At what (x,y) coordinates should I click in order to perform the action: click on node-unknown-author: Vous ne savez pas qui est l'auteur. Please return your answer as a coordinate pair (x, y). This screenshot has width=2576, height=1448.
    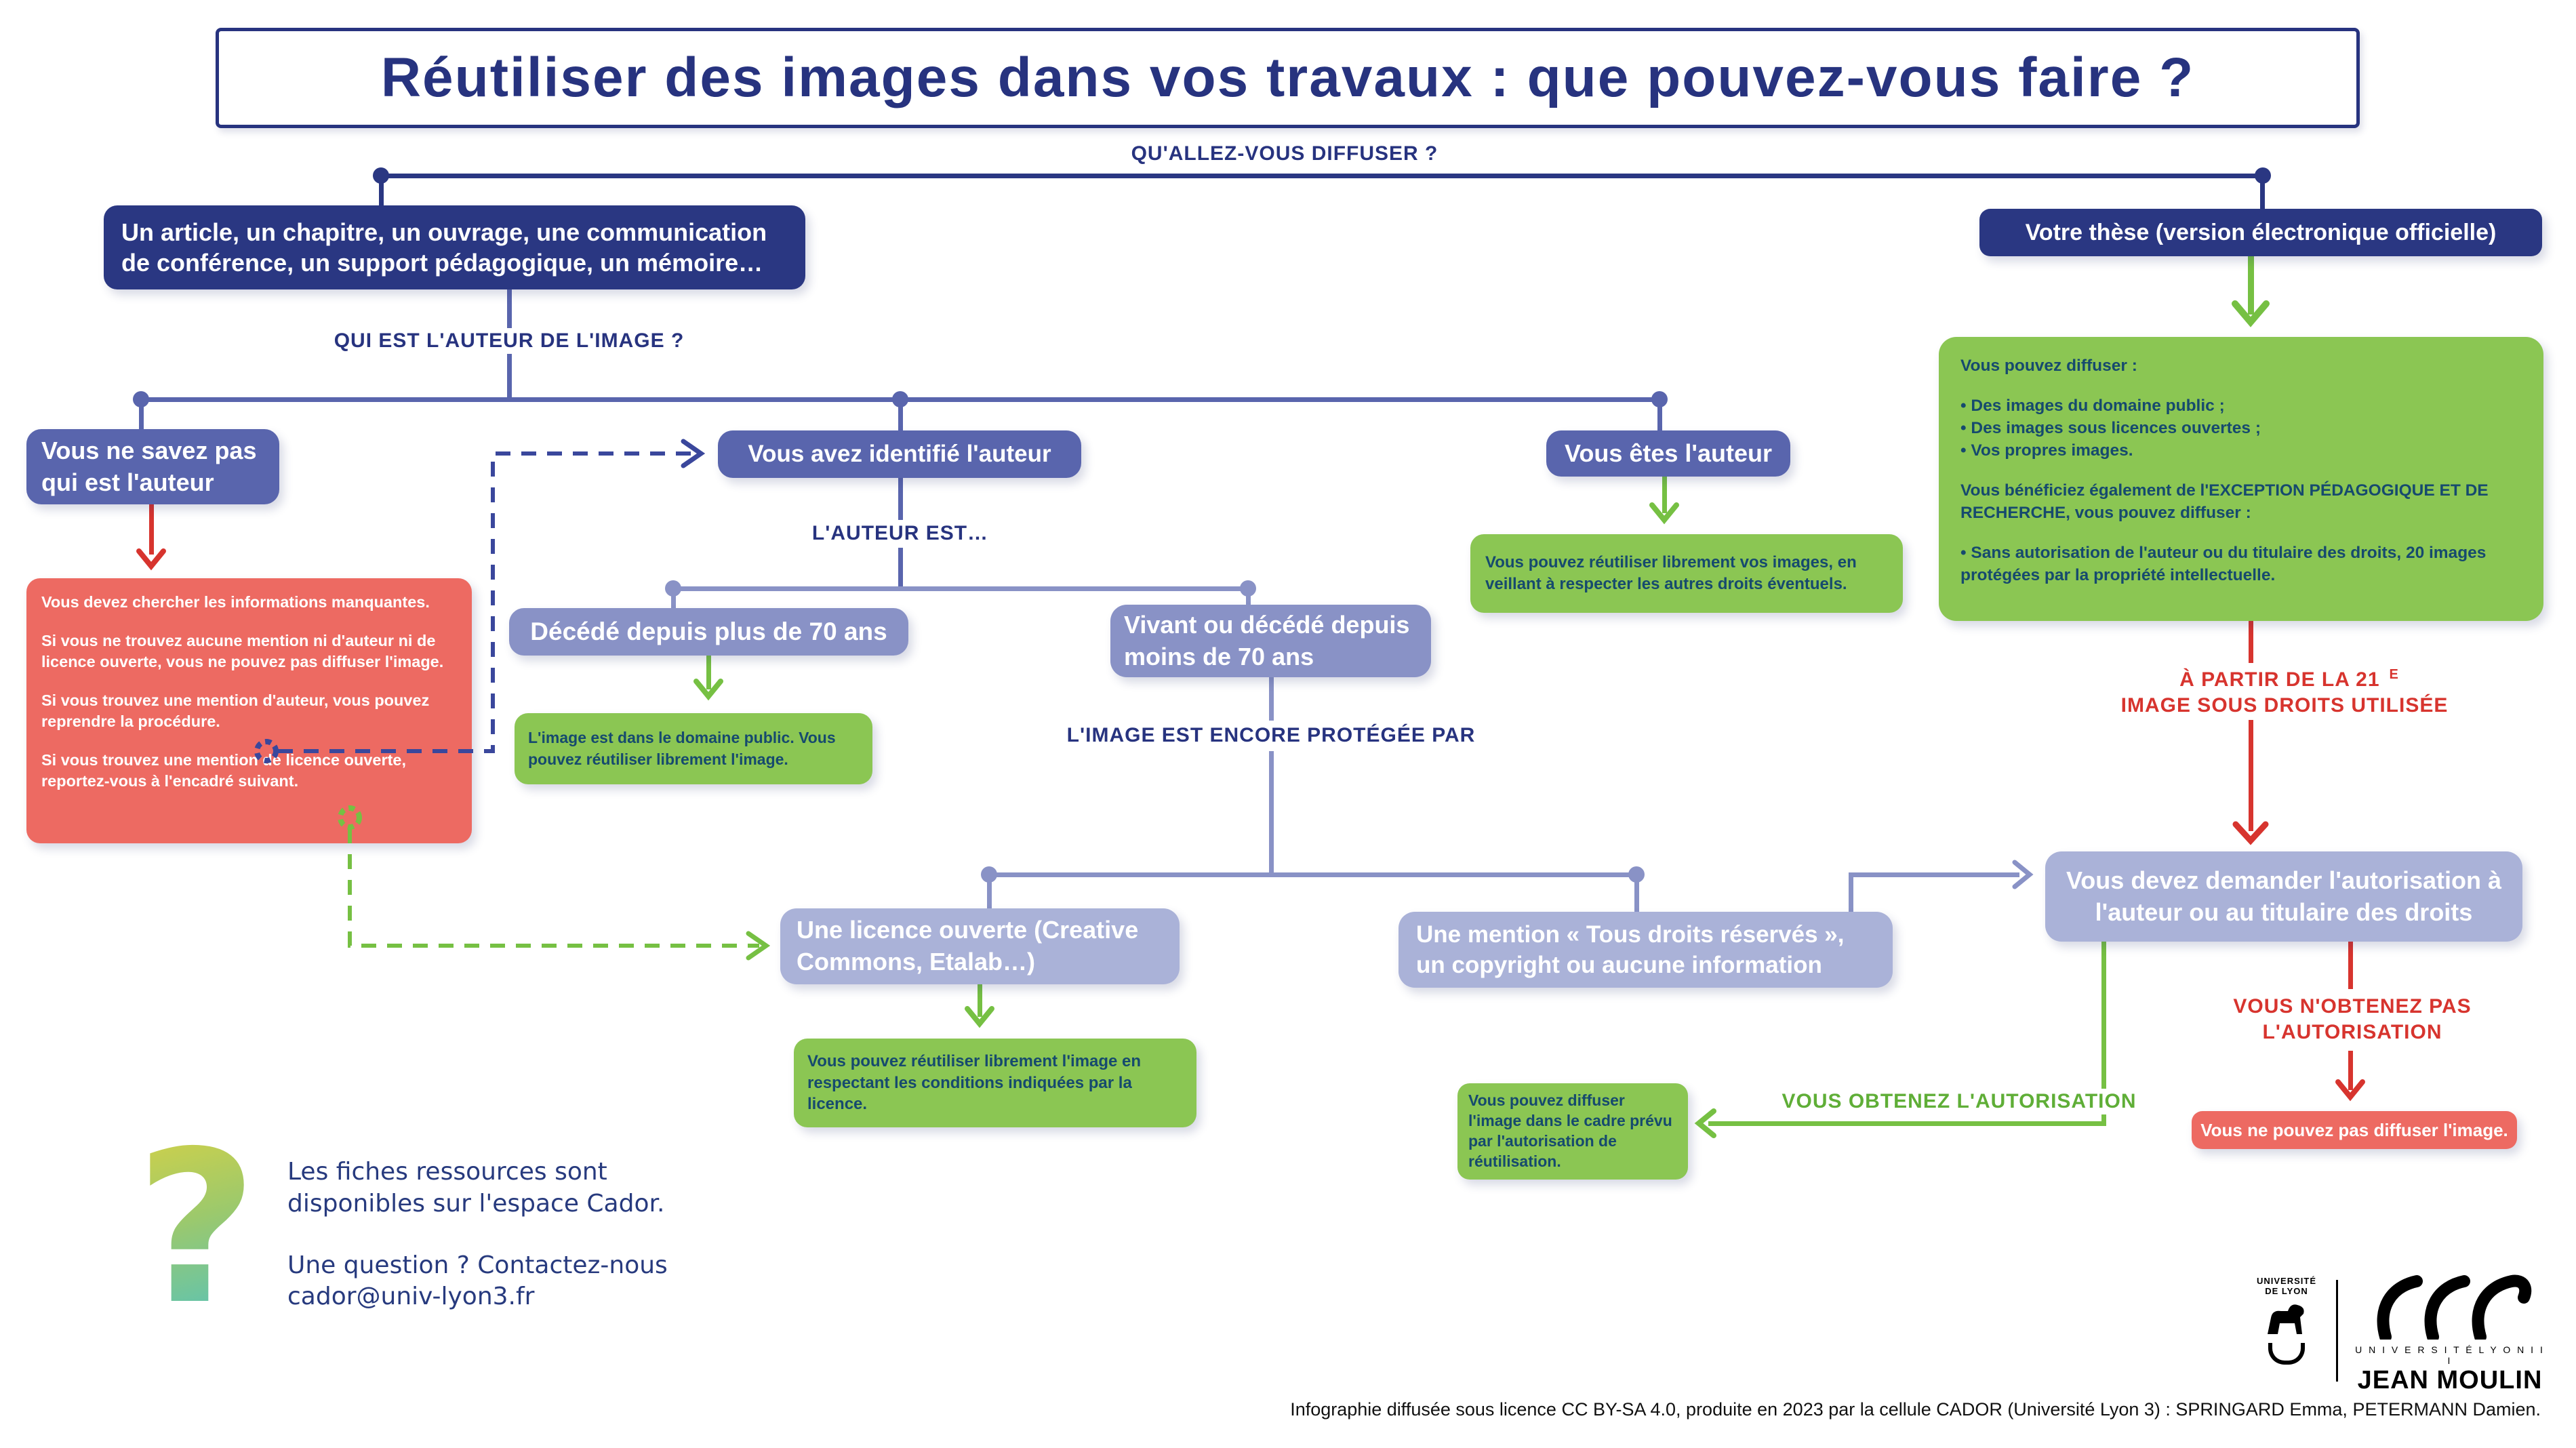
    Looking at the image, I should click on (152, 466).